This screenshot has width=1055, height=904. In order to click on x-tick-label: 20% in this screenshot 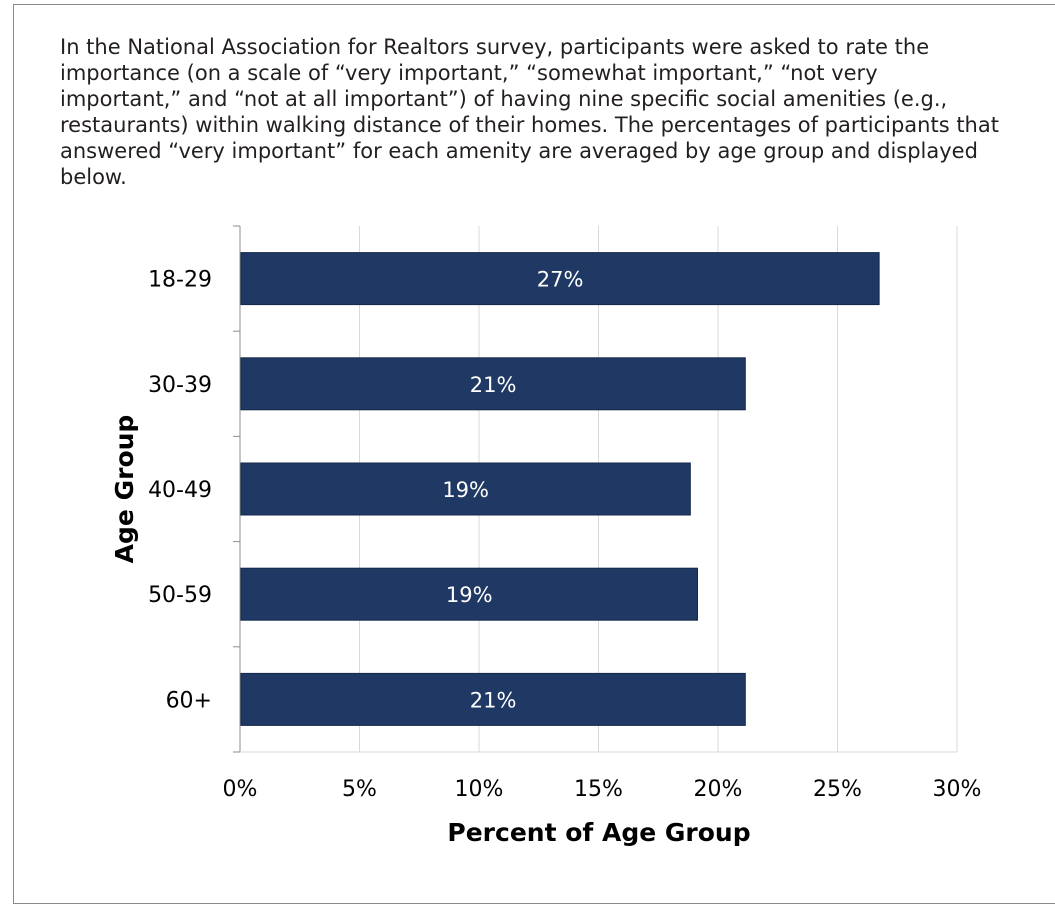, I will do `click(718, 789)`.